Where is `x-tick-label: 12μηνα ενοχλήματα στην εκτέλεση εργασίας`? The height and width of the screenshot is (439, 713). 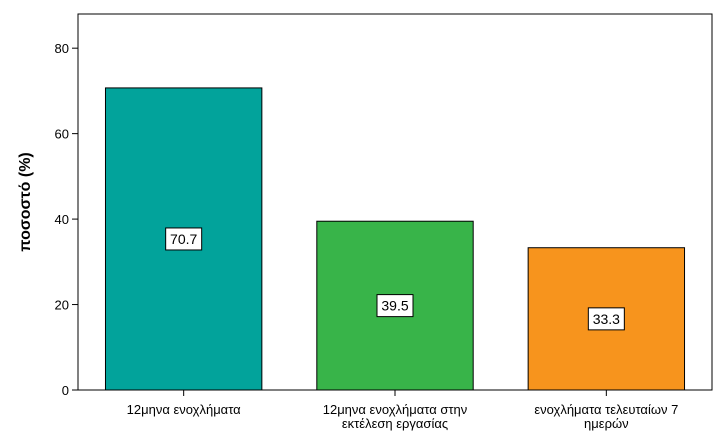
x-tick-label: 12μηνα ενοχλήματα στην εκτέλεση εργασίας is located at coordinates (395, 416).